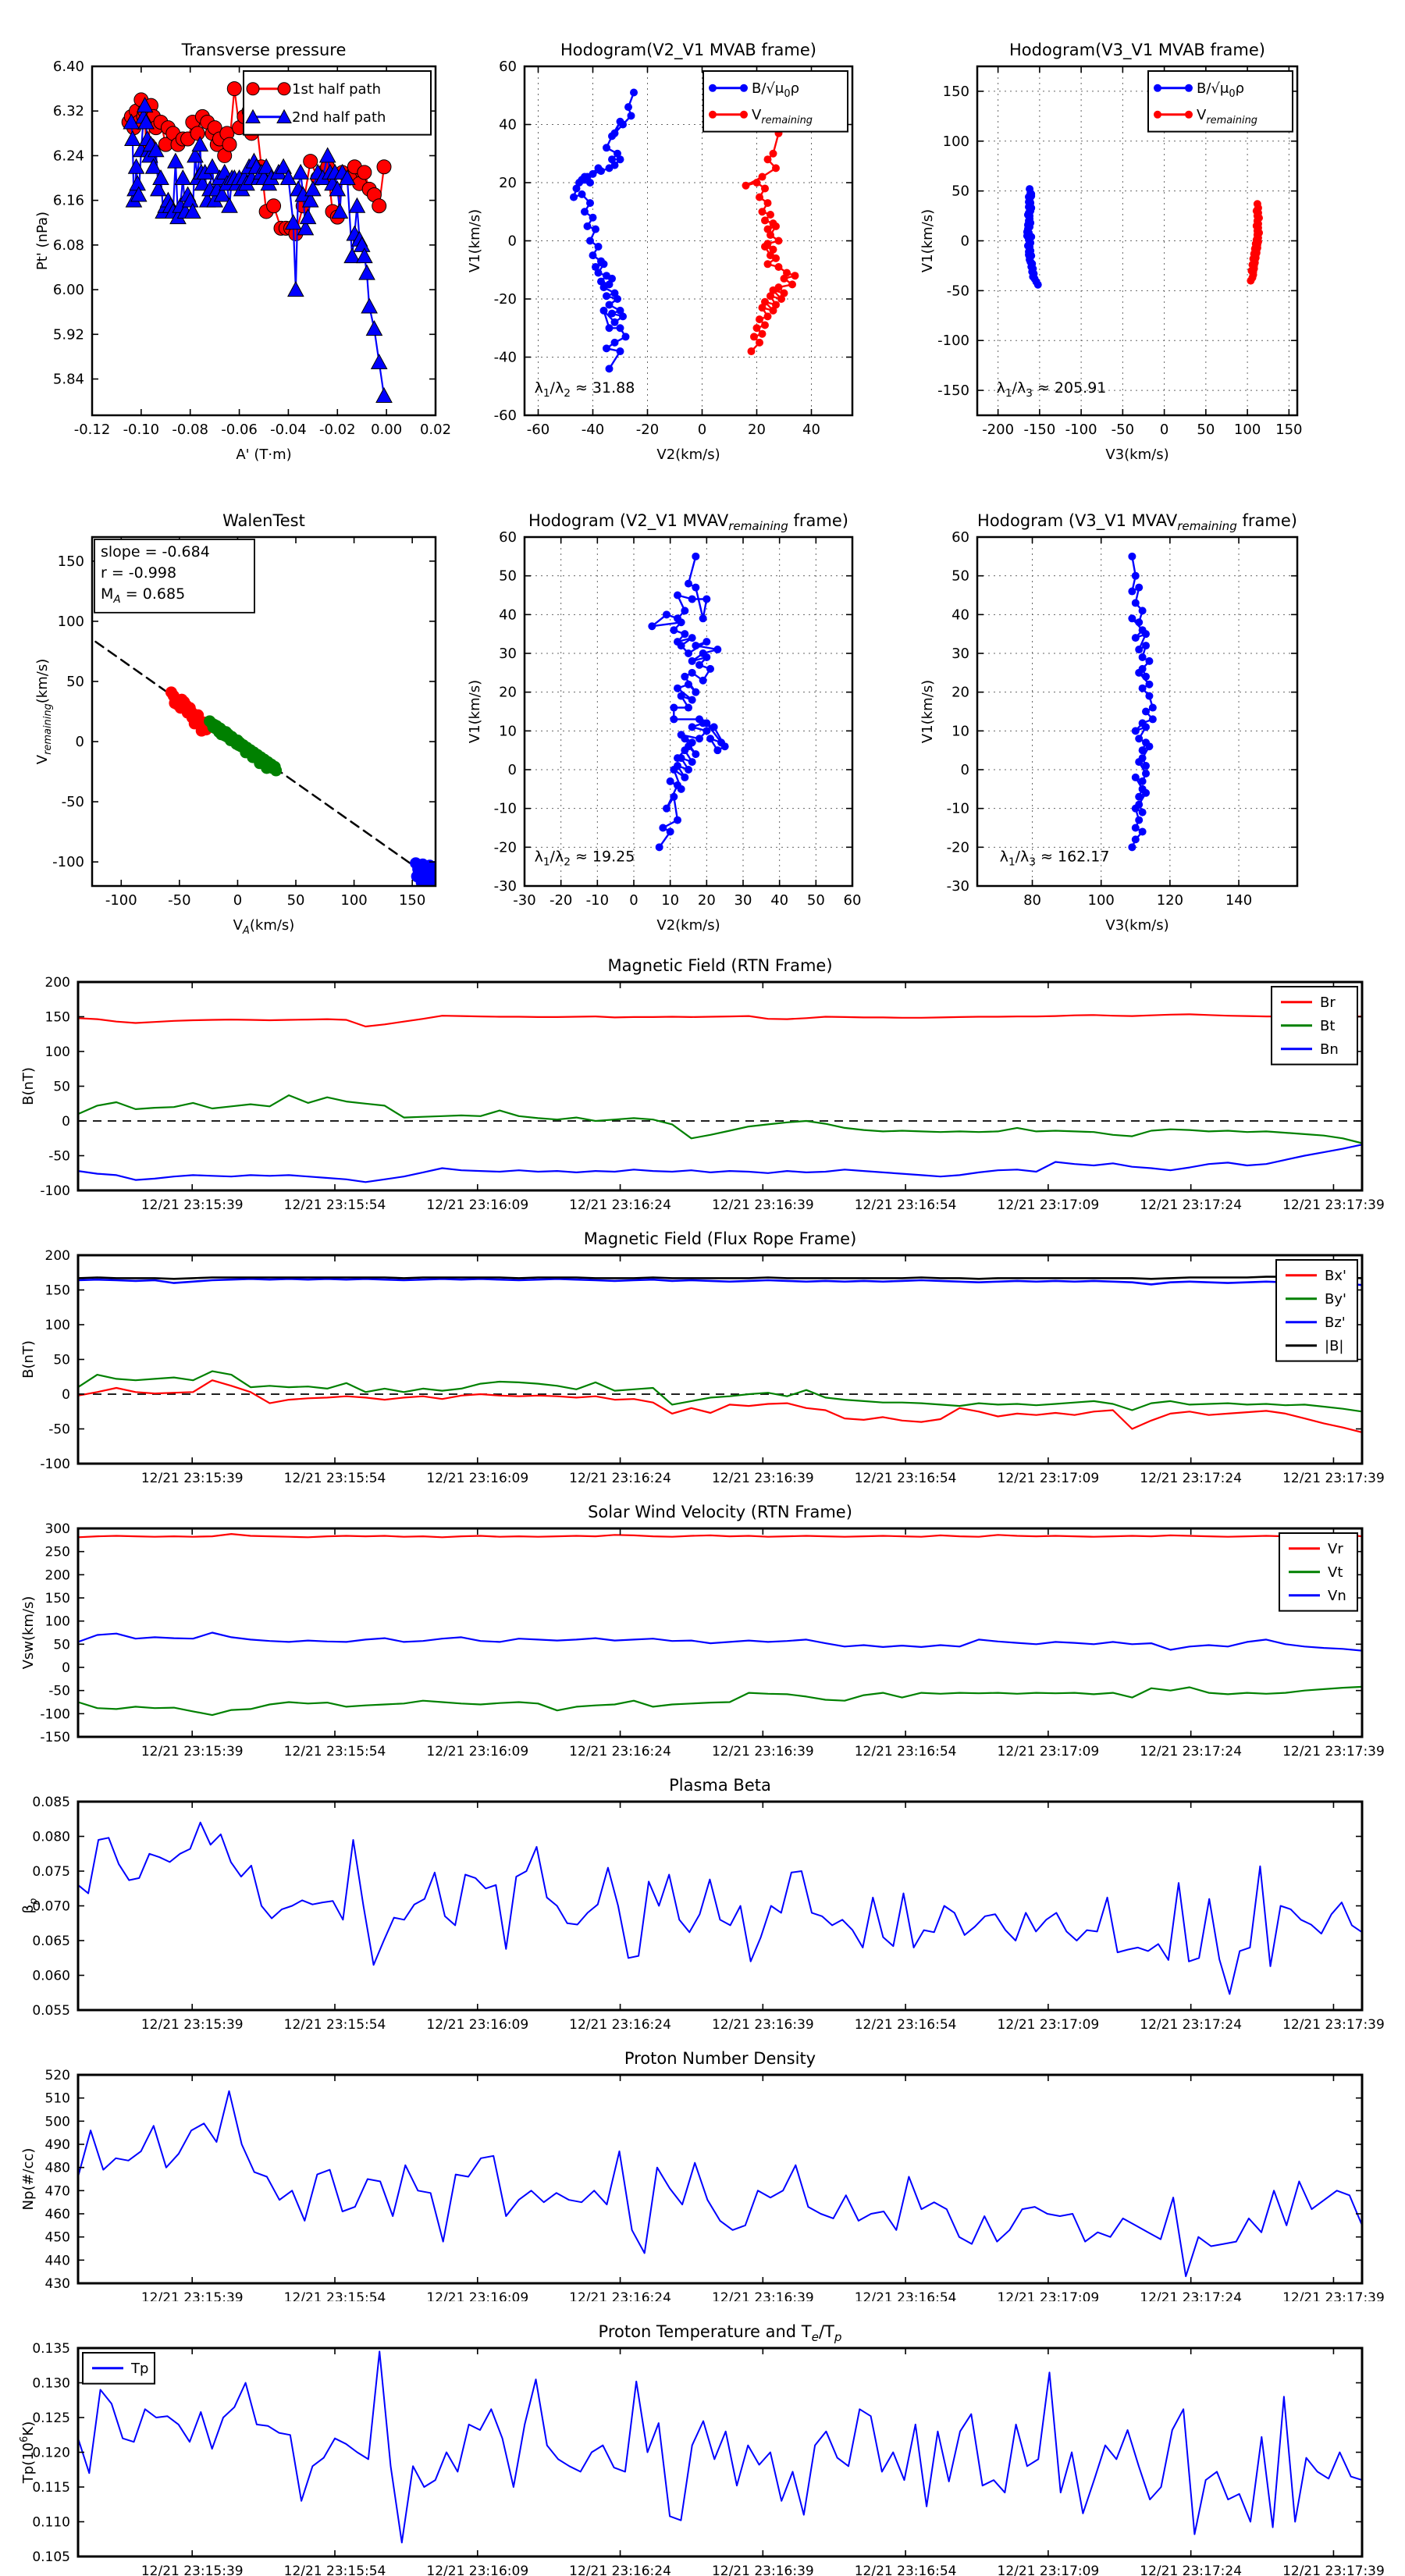  What do you see at coordinates (508, 183) in the screenshot?
I see `y-tick-label: 20` at bounding box center [508, 183].